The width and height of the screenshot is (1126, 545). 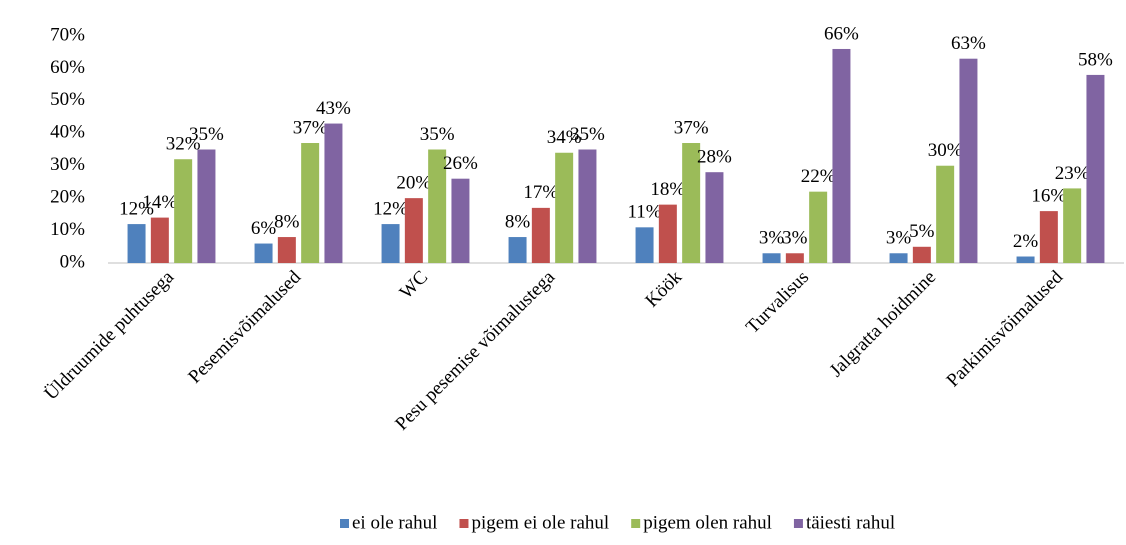 I want to click on data-label: 5%, so click(x=922, y=231).